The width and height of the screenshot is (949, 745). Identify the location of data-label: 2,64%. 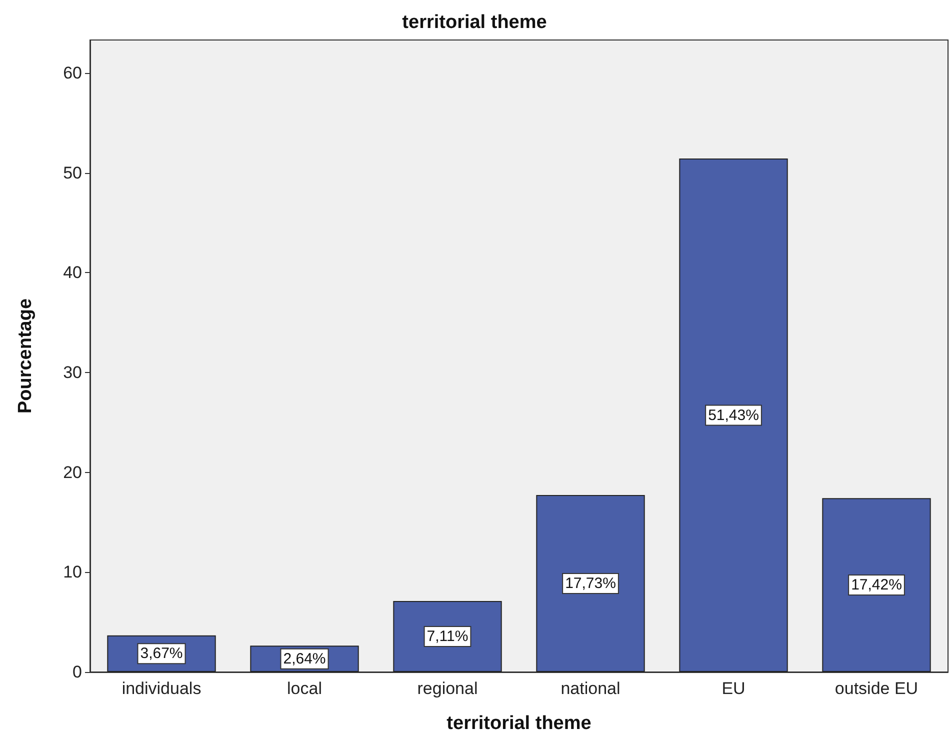
(304, 659).